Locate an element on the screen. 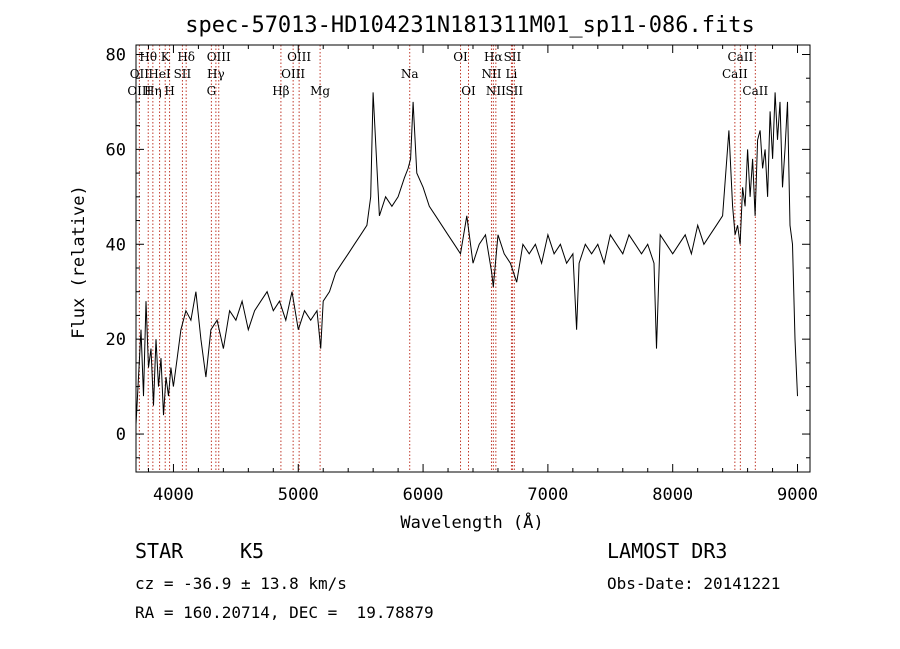 The height and width of the screenshot is (649, 900). x-tick-label: 8000 is located at coordinates (672, 495).